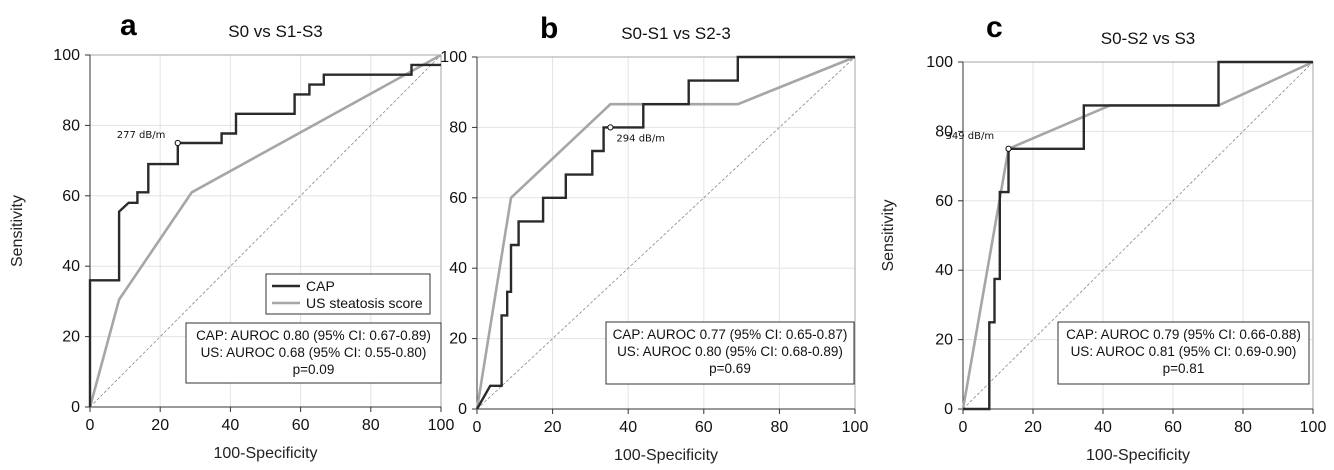 This screenshot has width=1334, height=470. Describe the element at coordinates (141, 135) in the screenshot. I see `cutoff-label: 277 dB/m` at that location.